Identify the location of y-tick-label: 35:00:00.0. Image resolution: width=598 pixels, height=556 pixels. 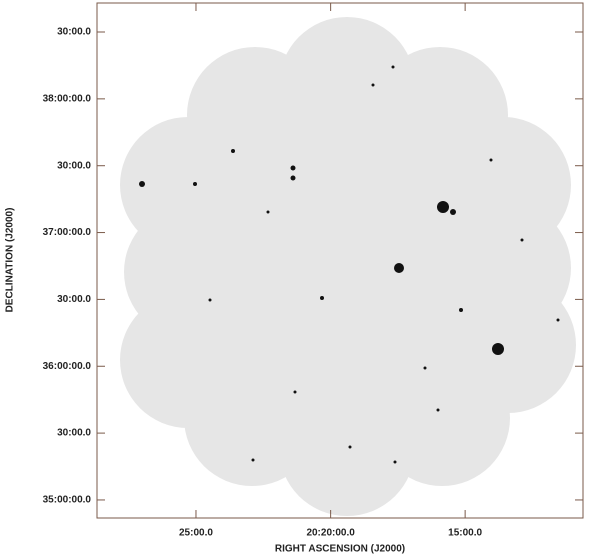
(67, 500).